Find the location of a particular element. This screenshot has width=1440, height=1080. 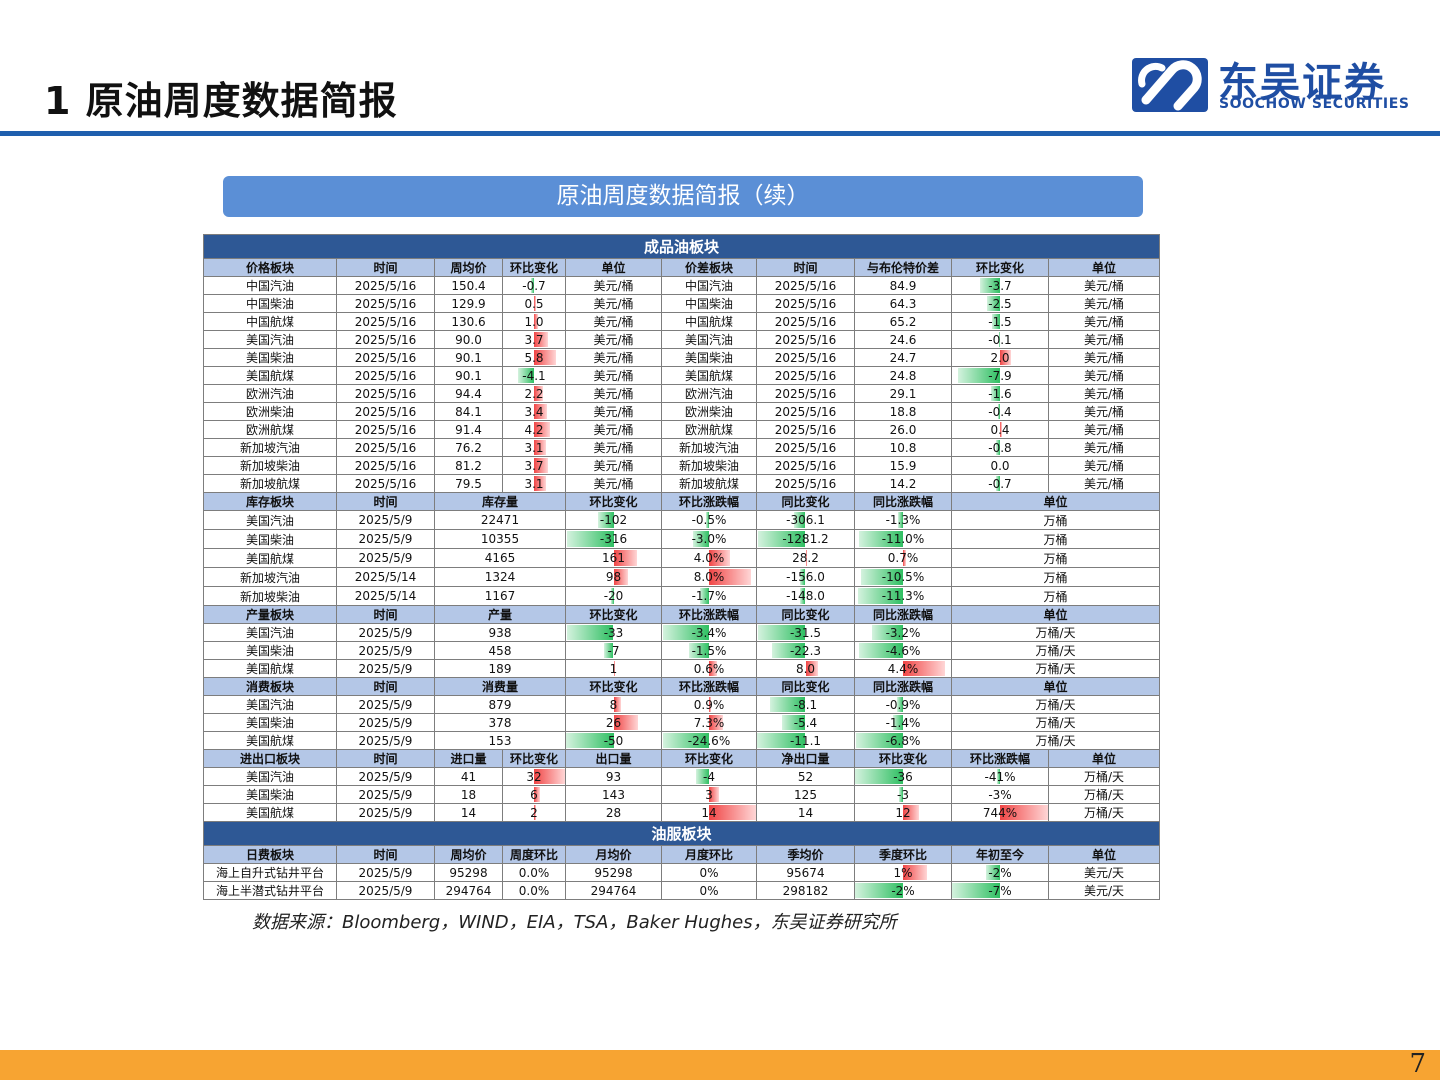

table-cell: 0.0% is located at coordinates (534, 872).